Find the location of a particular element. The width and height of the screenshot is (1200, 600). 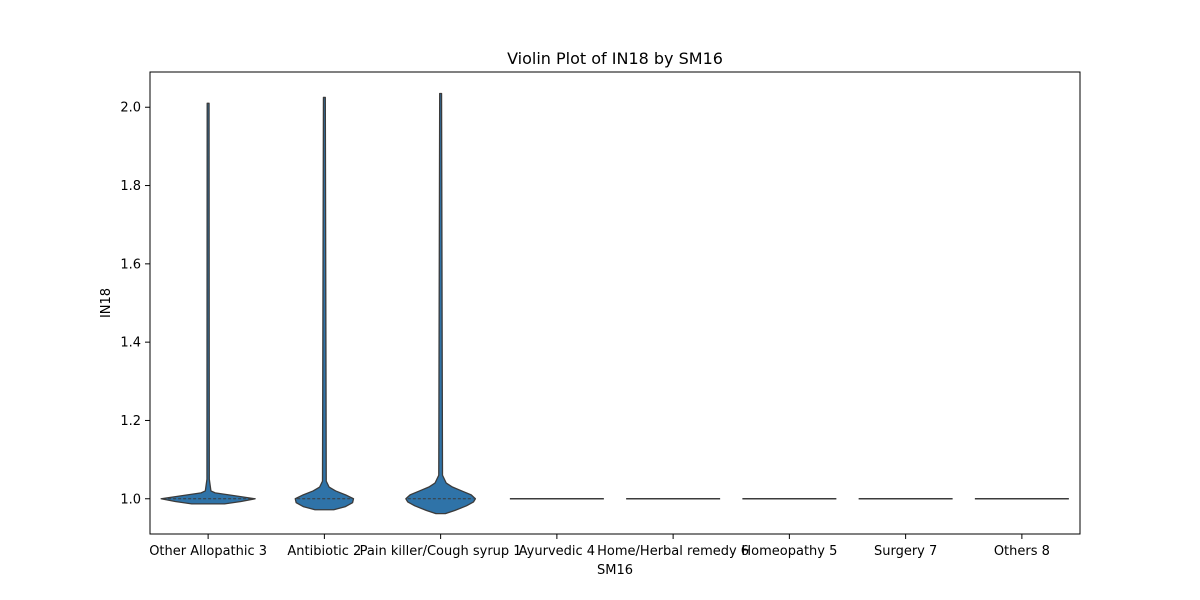

x-tick-label: Home/Herbal remedy 6 is located at coordinates (673, 551).